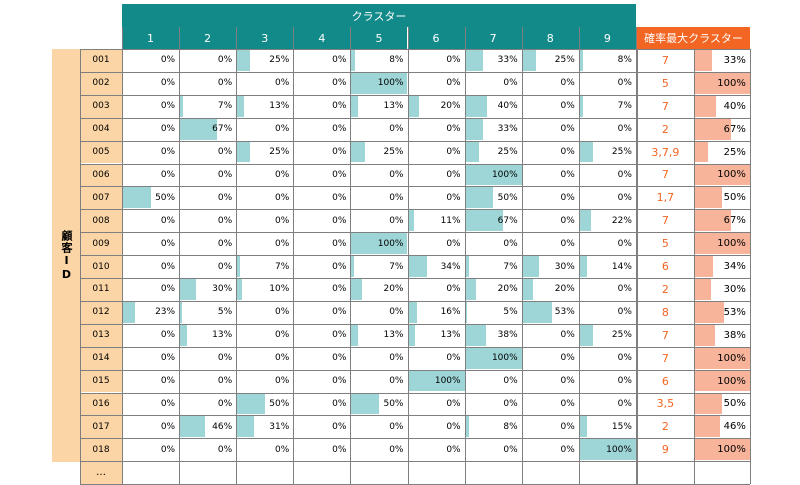 Image resolution: width=800 pixels, height=485 pixels. I want to click on cluster-column-header: 1, so click(151, 38).